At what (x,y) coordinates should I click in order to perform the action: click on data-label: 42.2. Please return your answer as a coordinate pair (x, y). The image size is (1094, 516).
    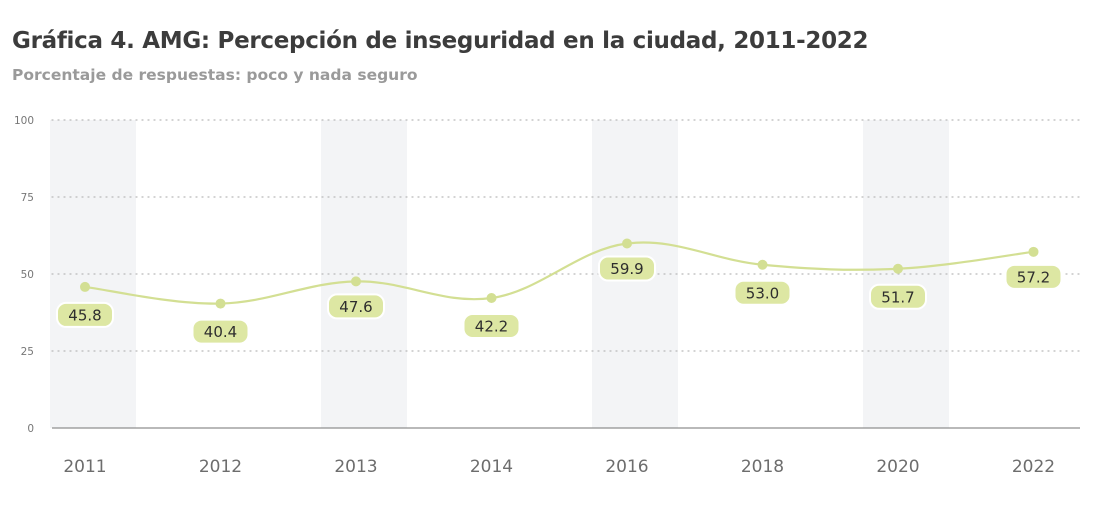
    Looking at the image, I should click on (491, 326).